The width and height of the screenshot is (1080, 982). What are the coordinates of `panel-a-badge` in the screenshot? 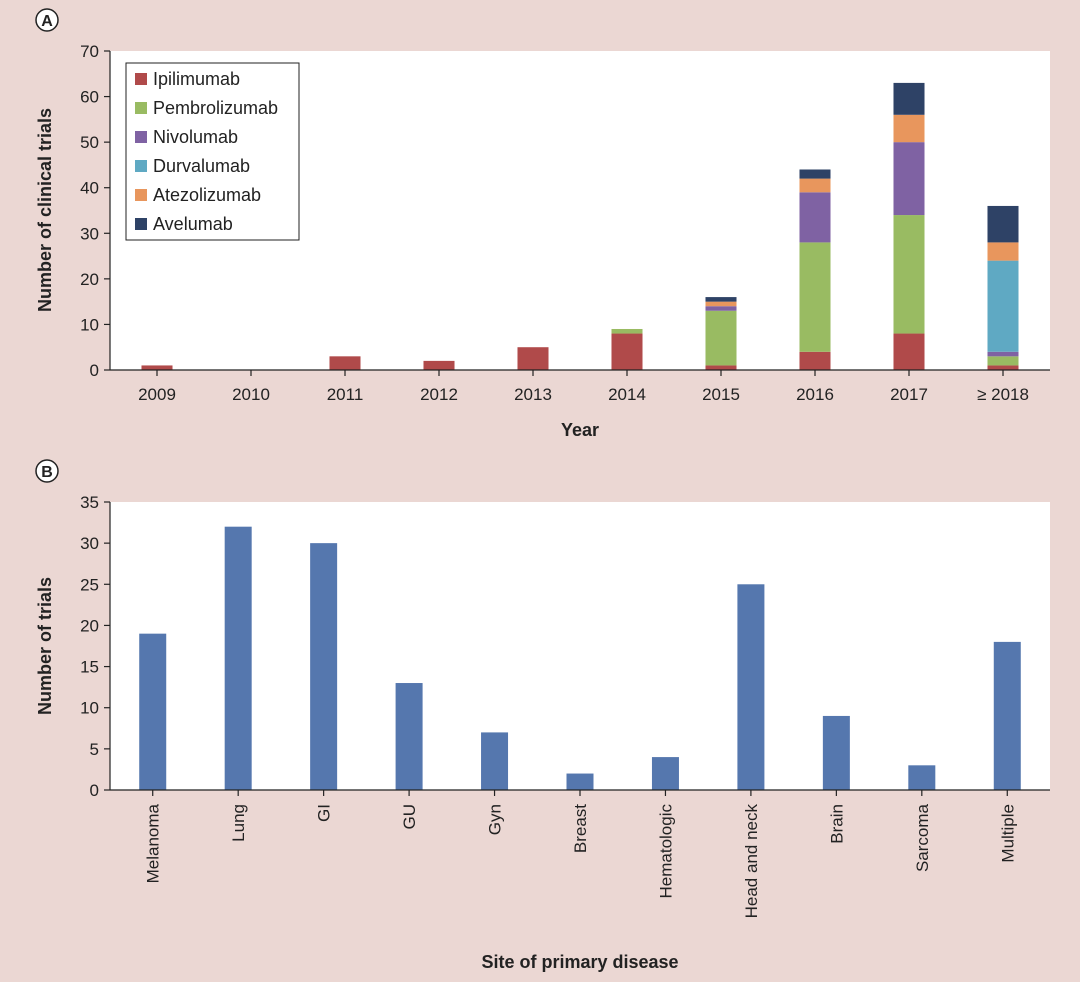 It's located at (47, 20).